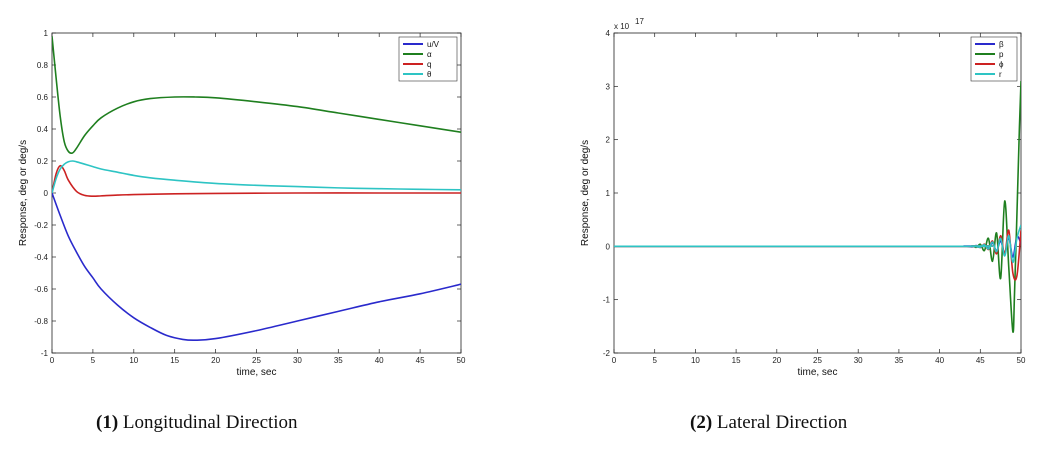 This screenshot has height=461, width=1056. Describe the element at coordinates (429, 64) in the screenshot. I see `legend-entry: q` at that location.